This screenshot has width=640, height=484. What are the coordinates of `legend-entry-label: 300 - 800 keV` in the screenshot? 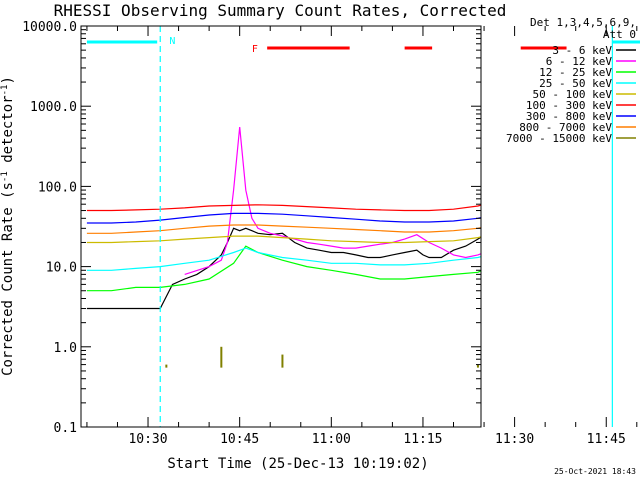 It's located at (569, 116).